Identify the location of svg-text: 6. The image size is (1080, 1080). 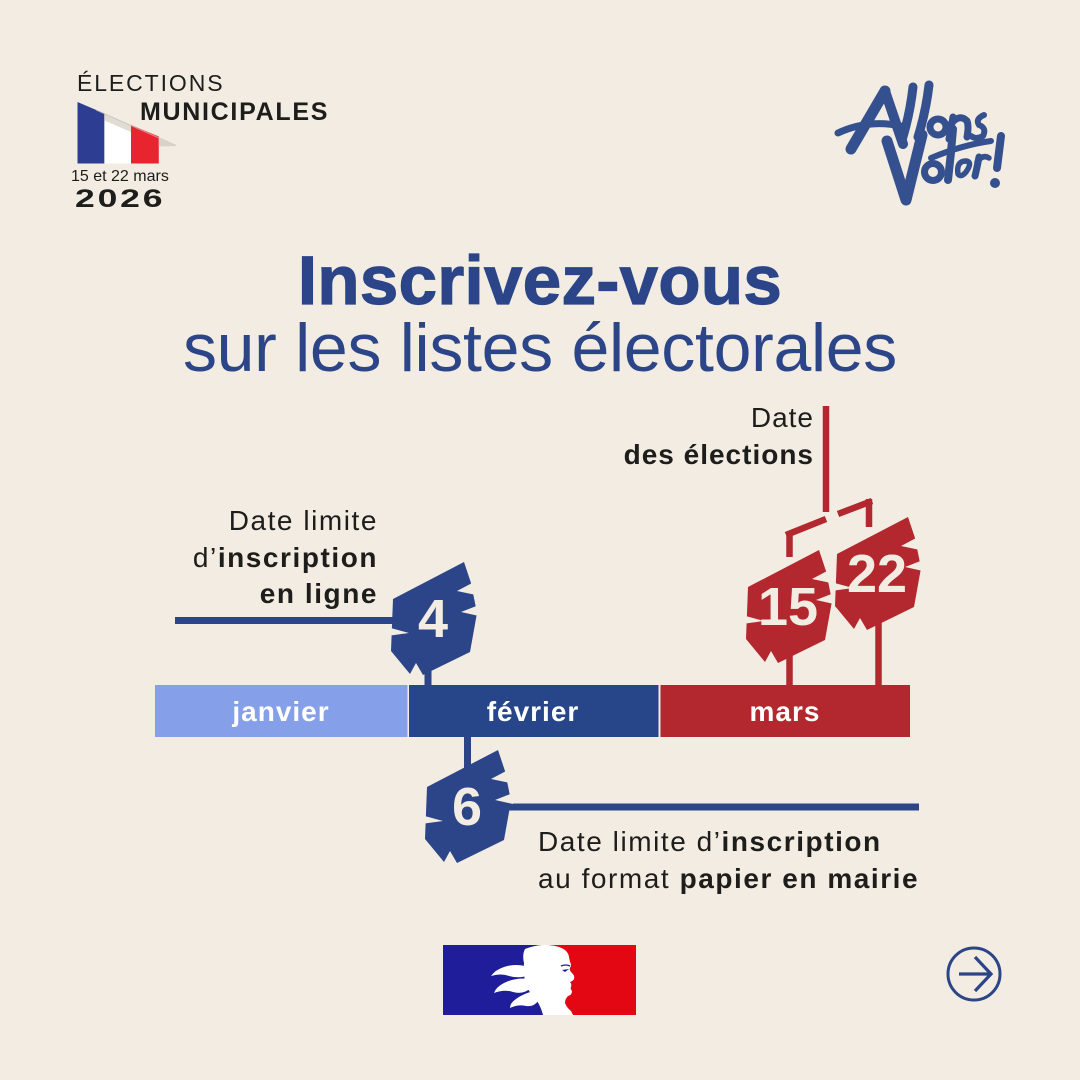
(467, 807).